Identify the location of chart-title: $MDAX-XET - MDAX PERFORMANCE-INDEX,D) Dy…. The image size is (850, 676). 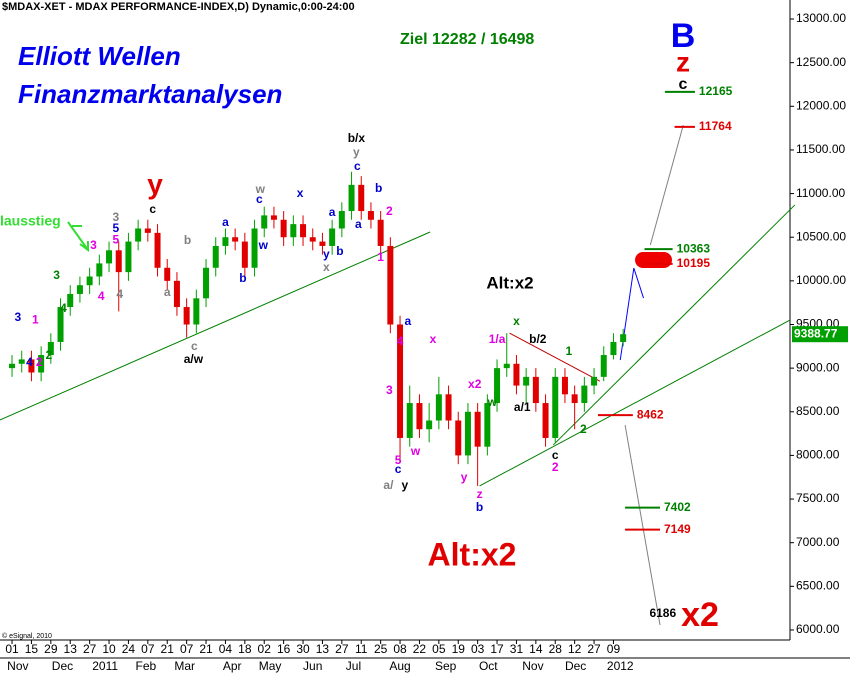
(178, 7).